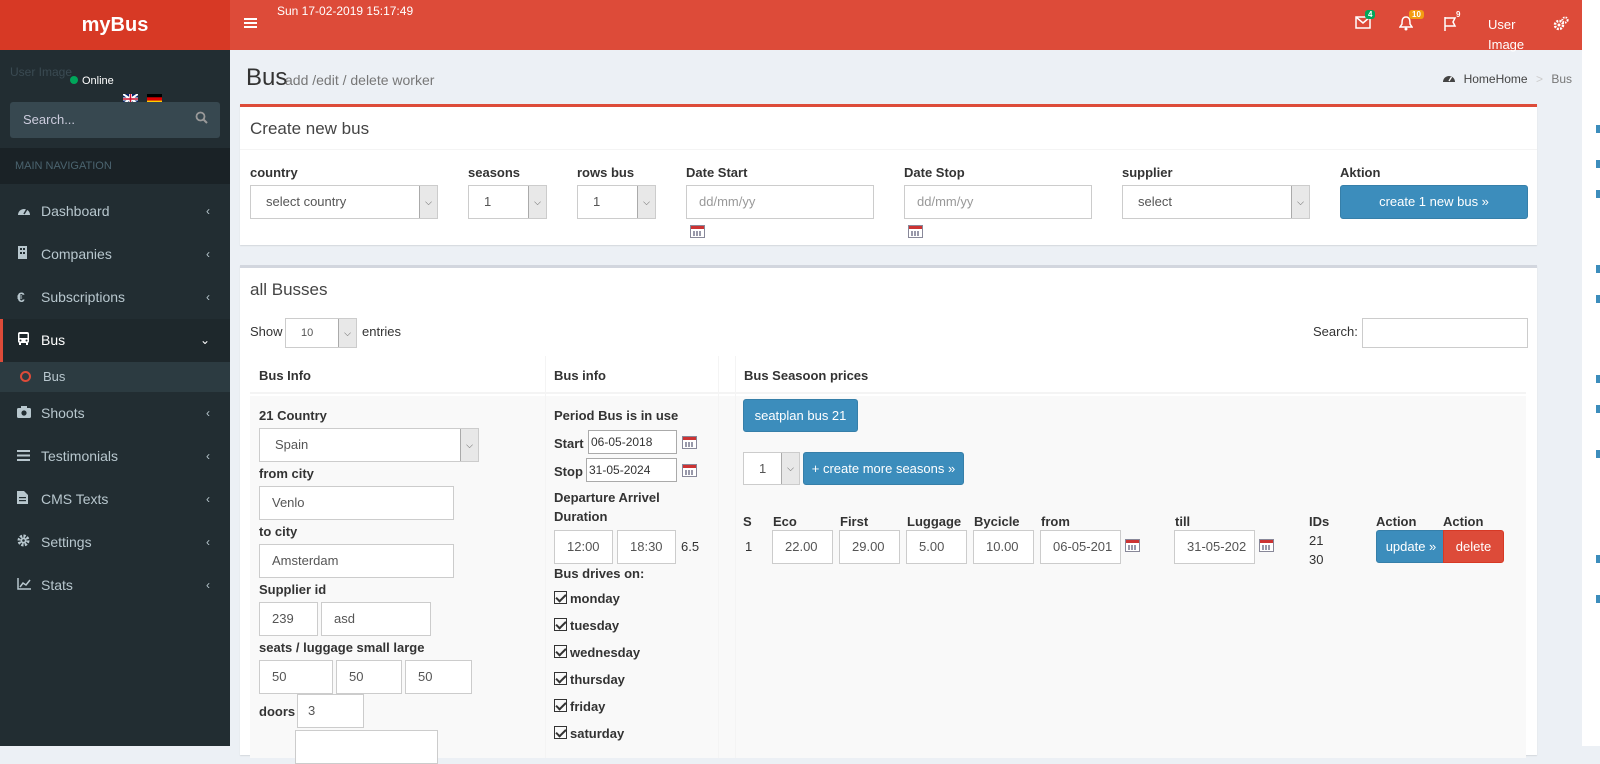 The image size is (1600, 764). What do you see at coordinates (586, 625) in the screenshot?
I see `day-tuesday: tuesday` at bounding box center [586, 625].